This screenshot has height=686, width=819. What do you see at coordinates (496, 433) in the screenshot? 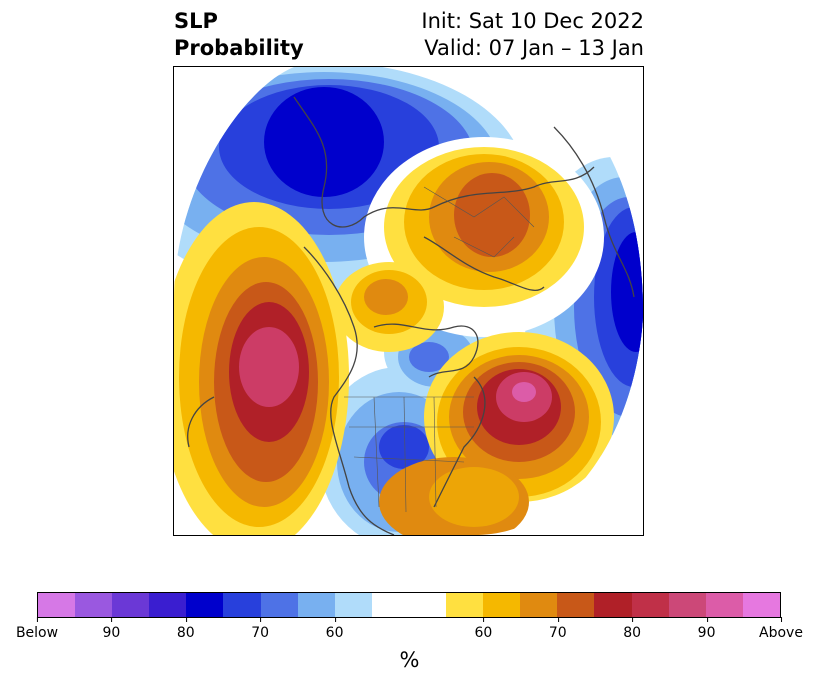
I see `high-anomaly-north-atlantic` at bounding box center [496, 433].